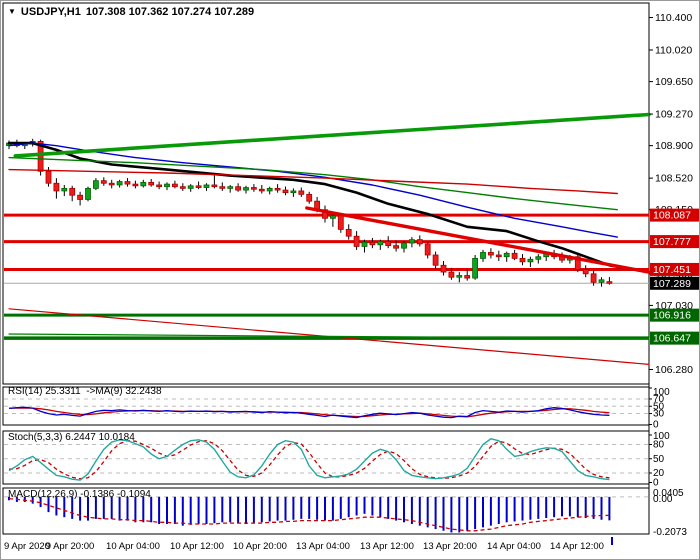 Image resolution: width=700 pixels, height=560 pixels. I want to click on price-badge-label: 106.647, so click(672, 339).